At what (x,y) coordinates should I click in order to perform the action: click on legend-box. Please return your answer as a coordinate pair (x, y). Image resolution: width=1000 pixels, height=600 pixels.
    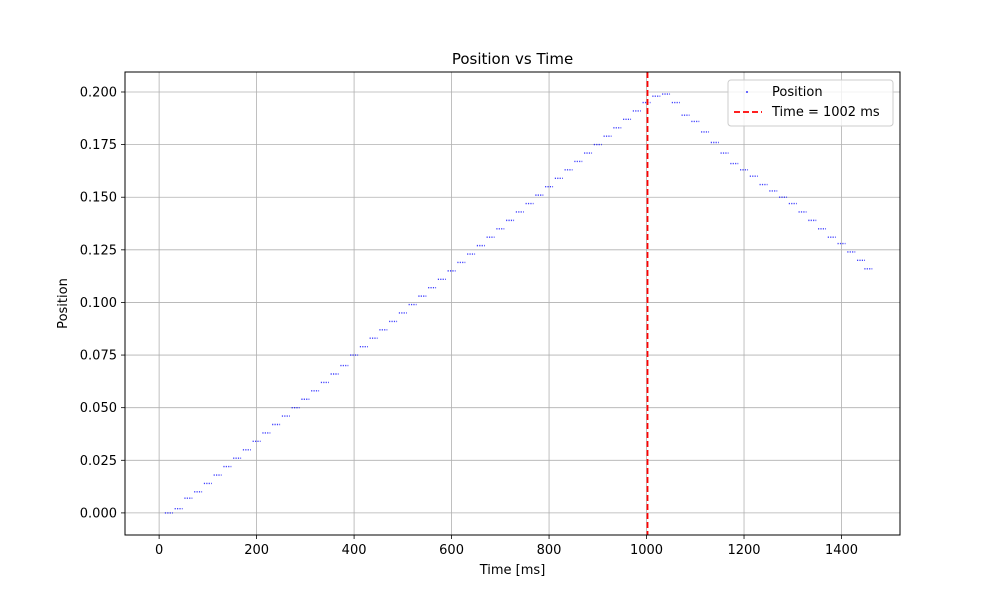
    Looking at the image, I should click on (810, 103).